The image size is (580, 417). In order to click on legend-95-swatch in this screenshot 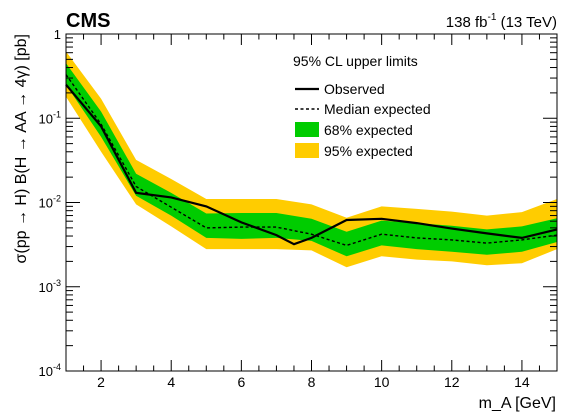, I will do `click(307, 150)`.